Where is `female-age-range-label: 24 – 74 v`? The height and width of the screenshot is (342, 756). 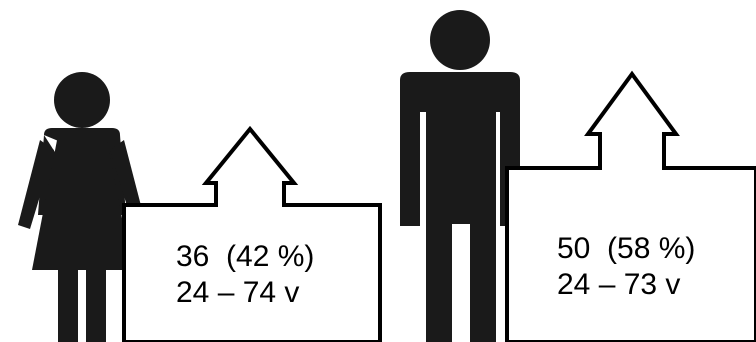 female-age-range-label: 24 – 74 v is located at coordinates (238, 292).